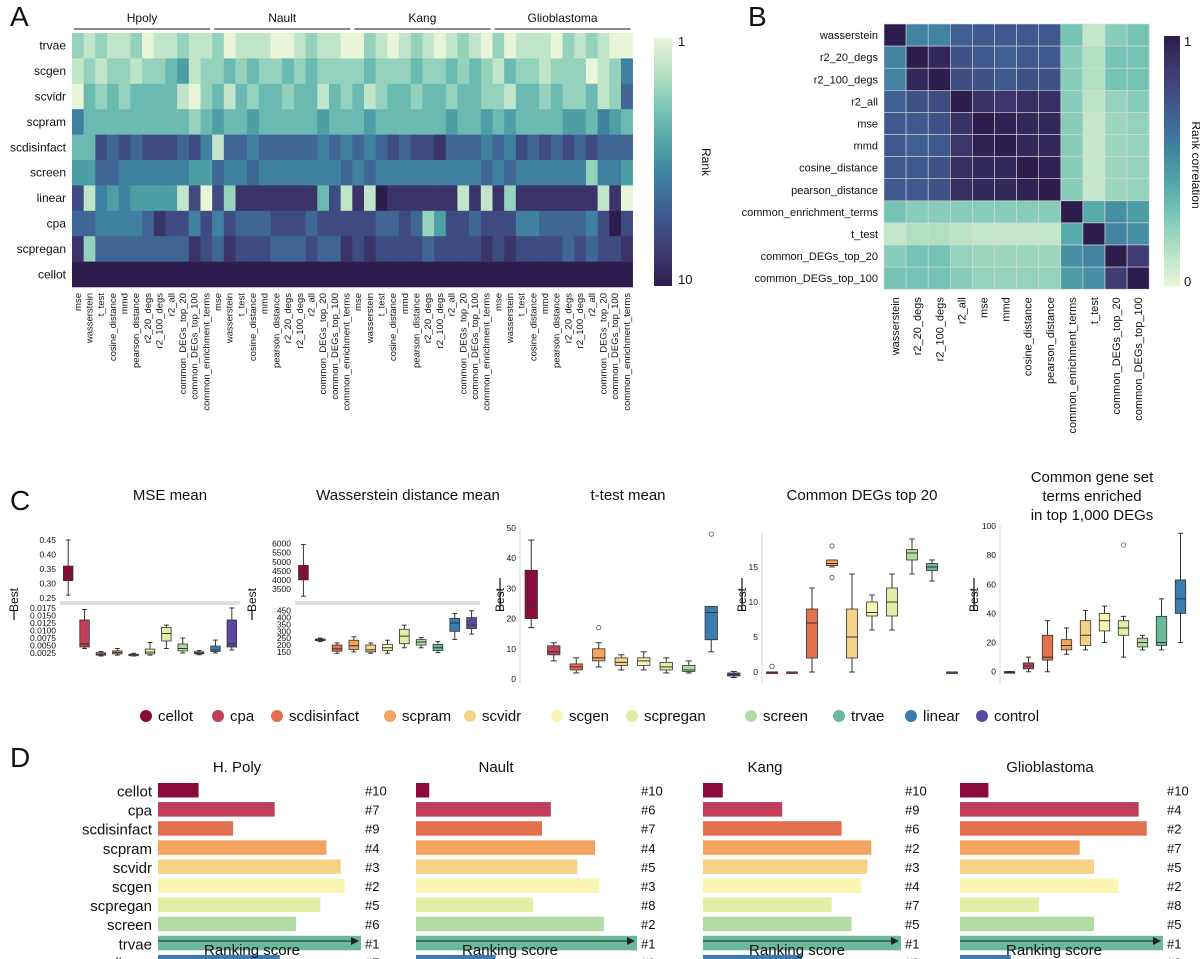  Describe the element at coordinates (277, 716) in the screenshot. I see `legend-swatch-scdisinfact` at that location.